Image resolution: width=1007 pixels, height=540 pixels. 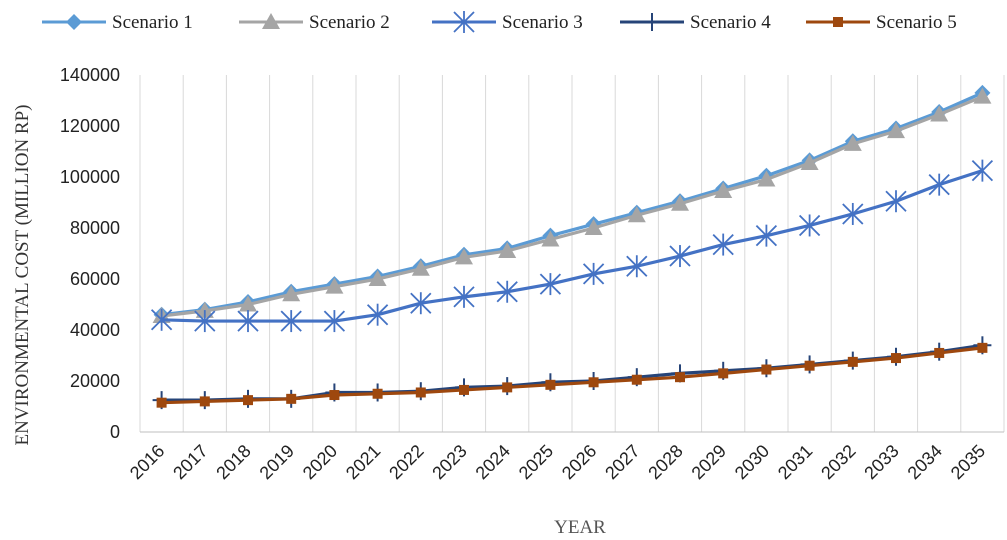 I want to click on x-tick-label: 2031, so click(x=795, y=462).